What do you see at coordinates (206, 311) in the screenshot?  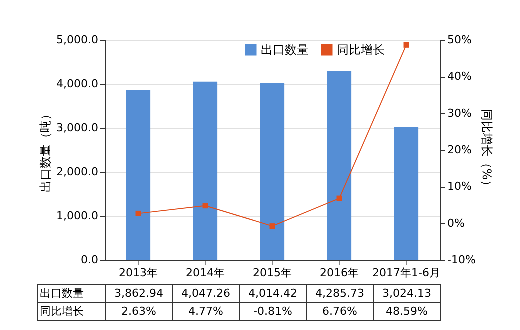 I see `data-label: 4.77%` at bounding box center [206, 311].